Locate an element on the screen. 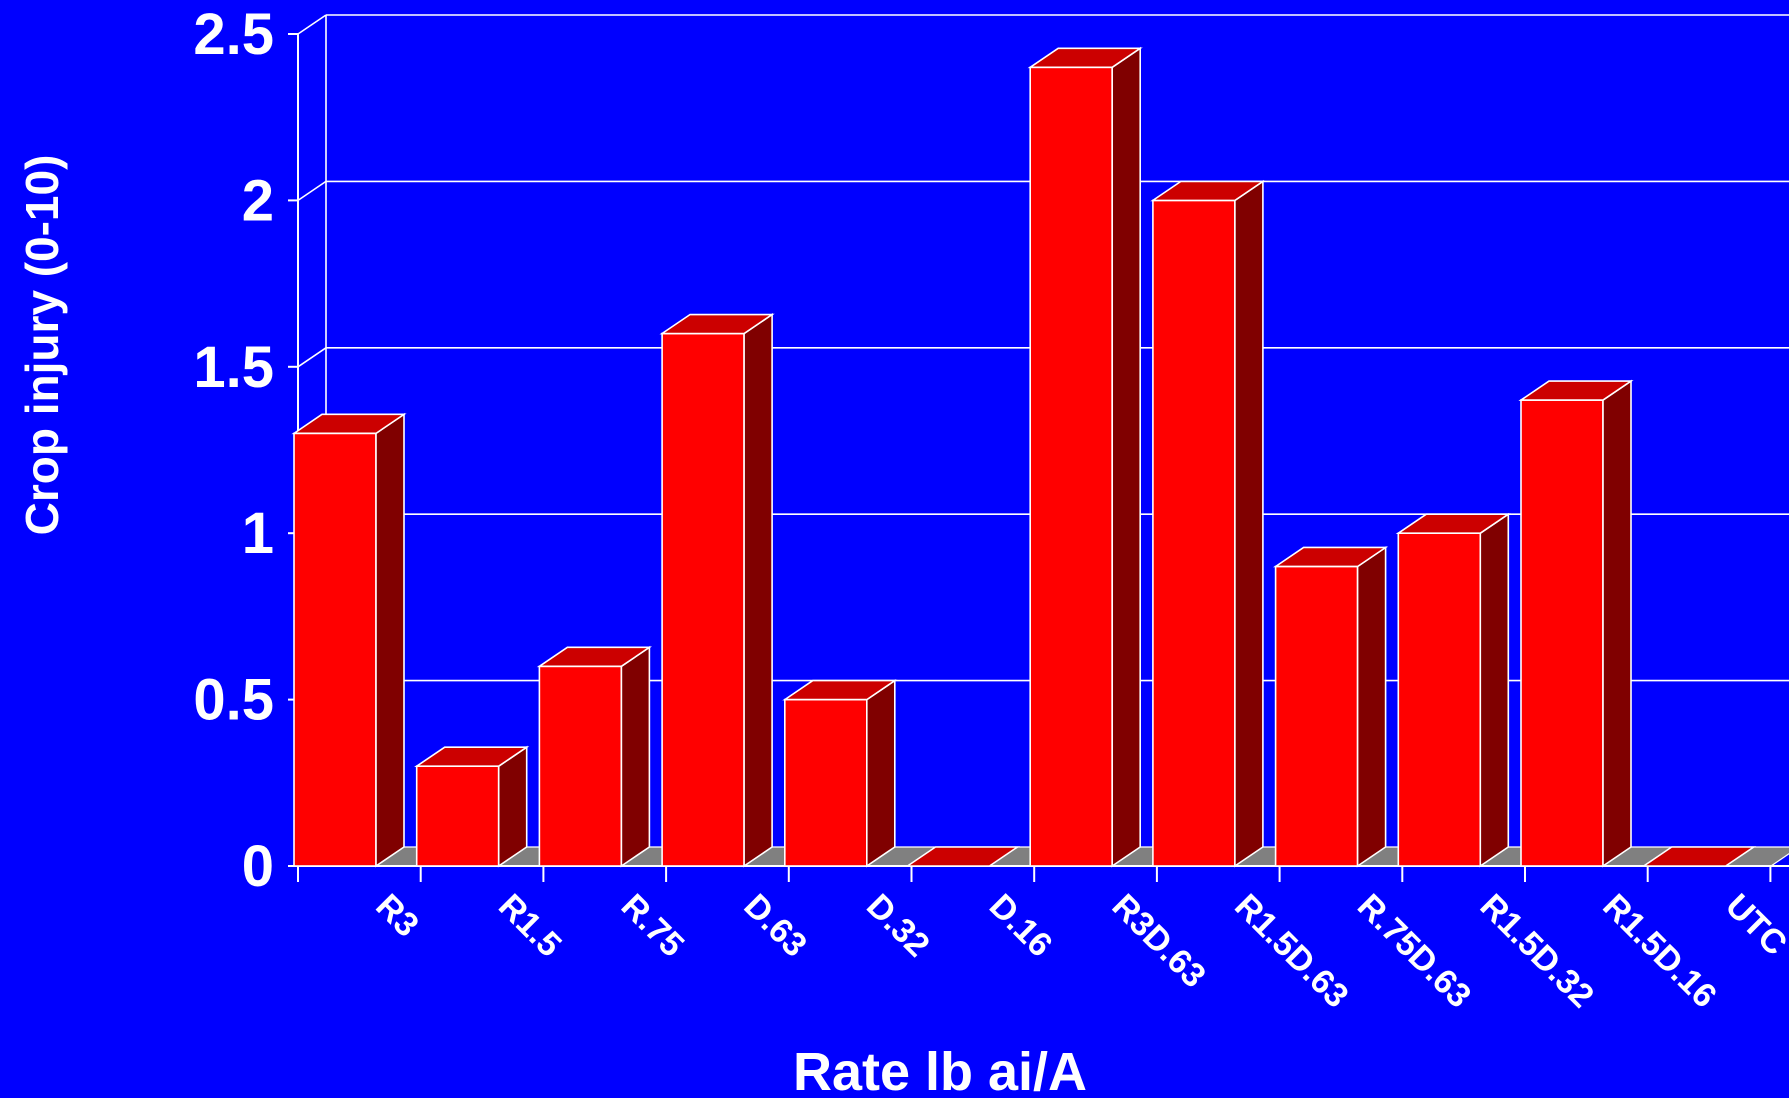  x-axis-title: Rate lb ai/A is located at coordinates (940, 1070).